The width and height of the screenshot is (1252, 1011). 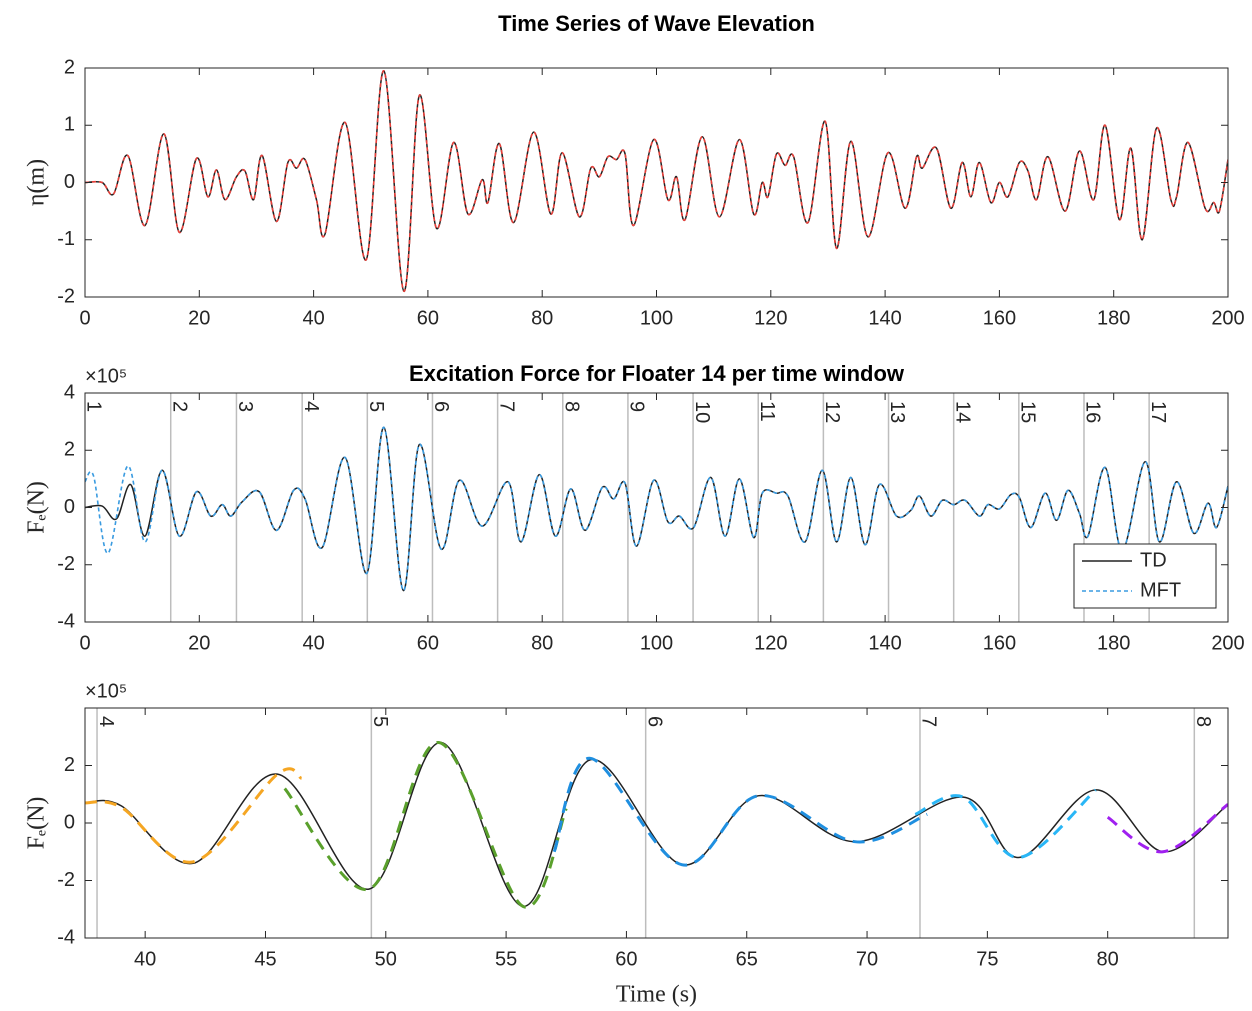 I want to click on x-tick-label: 70, so click(x=867, y=959).